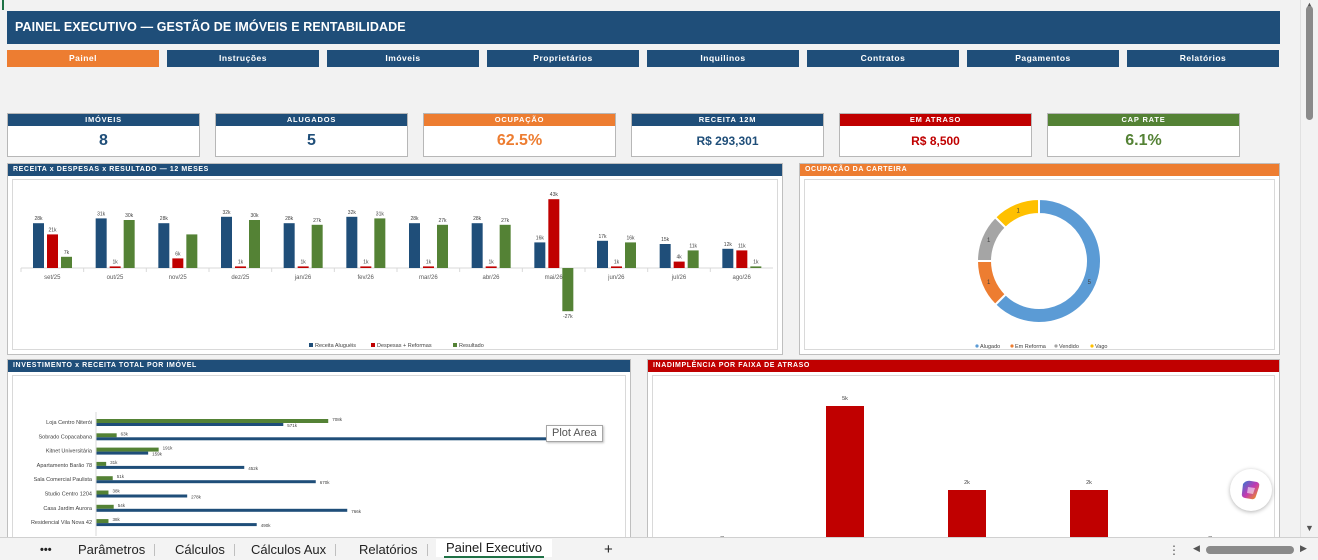 Image resolution: width=1318 pixels, height=560 pixels. Describe the element at coordinates (1203, 58) in the screenshot. I see `nav-button-relatorios: Relatórios` at that location.